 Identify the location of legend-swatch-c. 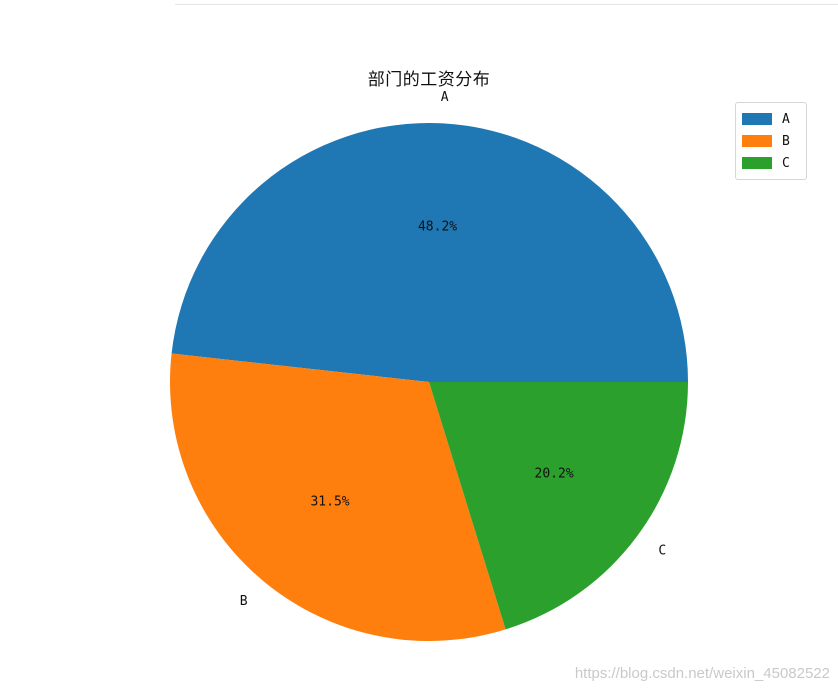
(757, 163).